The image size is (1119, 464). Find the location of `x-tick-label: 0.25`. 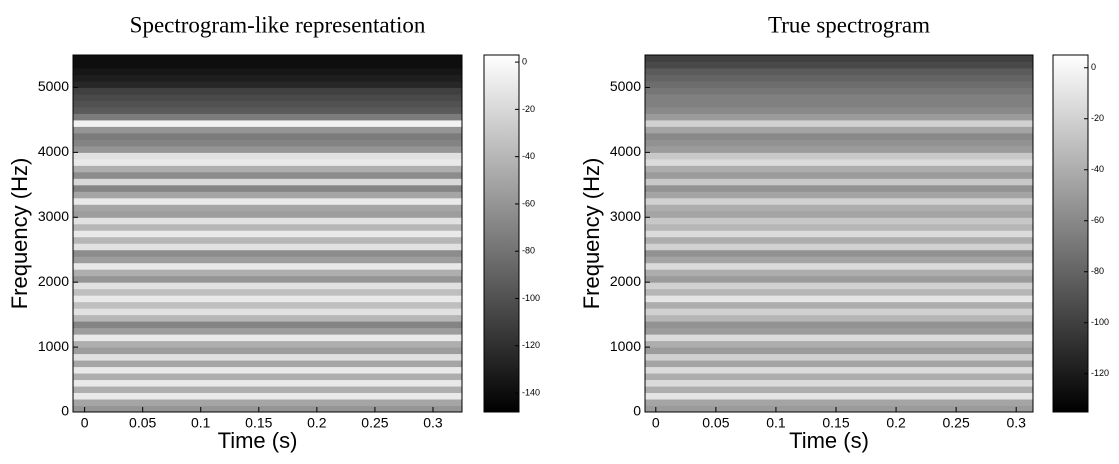

x-tick-label: 0.25 is located at coordinates (374, 423).